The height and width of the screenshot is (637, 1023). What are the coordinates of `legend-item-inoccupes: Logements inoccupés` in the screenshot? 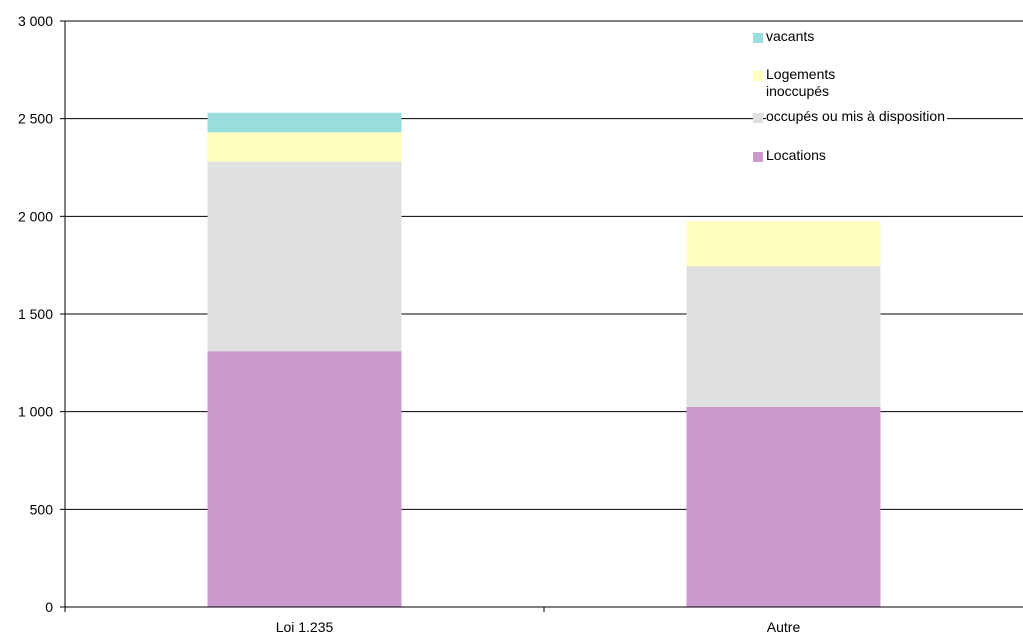 It's located at (795, 83).